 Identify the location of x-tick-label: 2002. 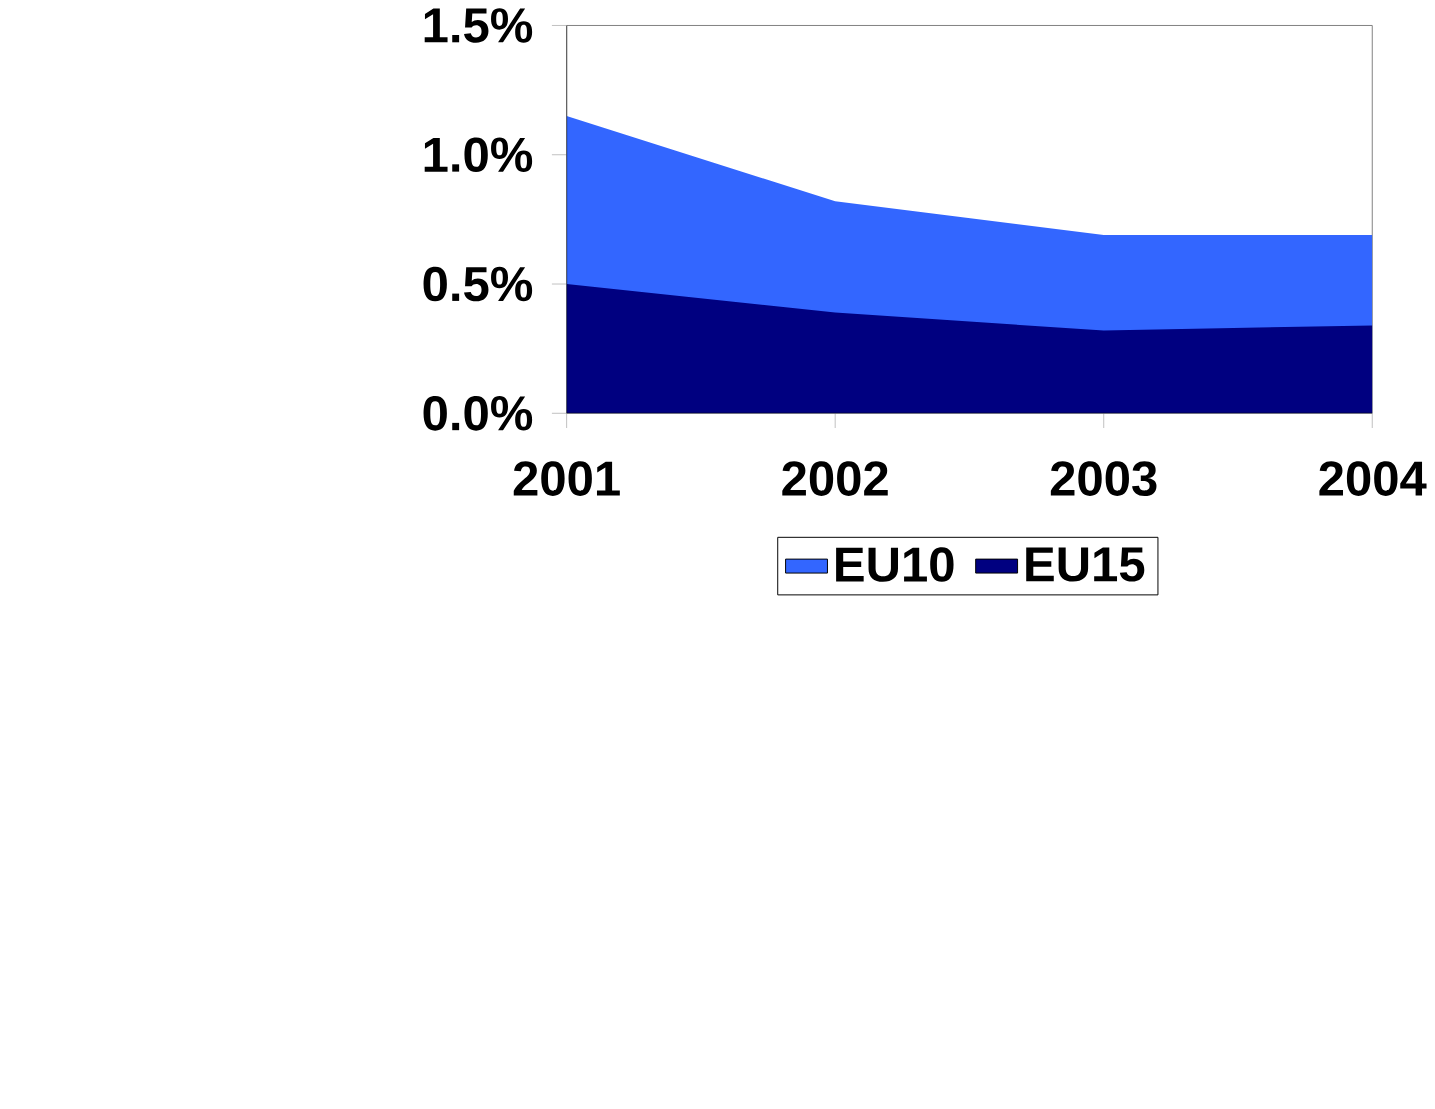
(835, 479).